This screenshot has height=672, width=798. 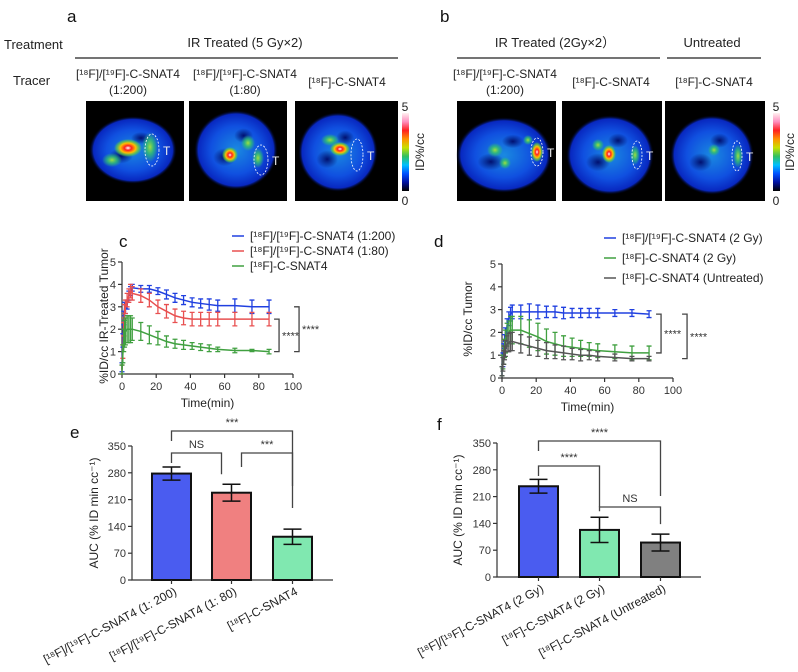 What do you see at coordinates (711, 42) in the screenshot?
I see `group-title-b2: Untreated` at bounding box center [711, 42].